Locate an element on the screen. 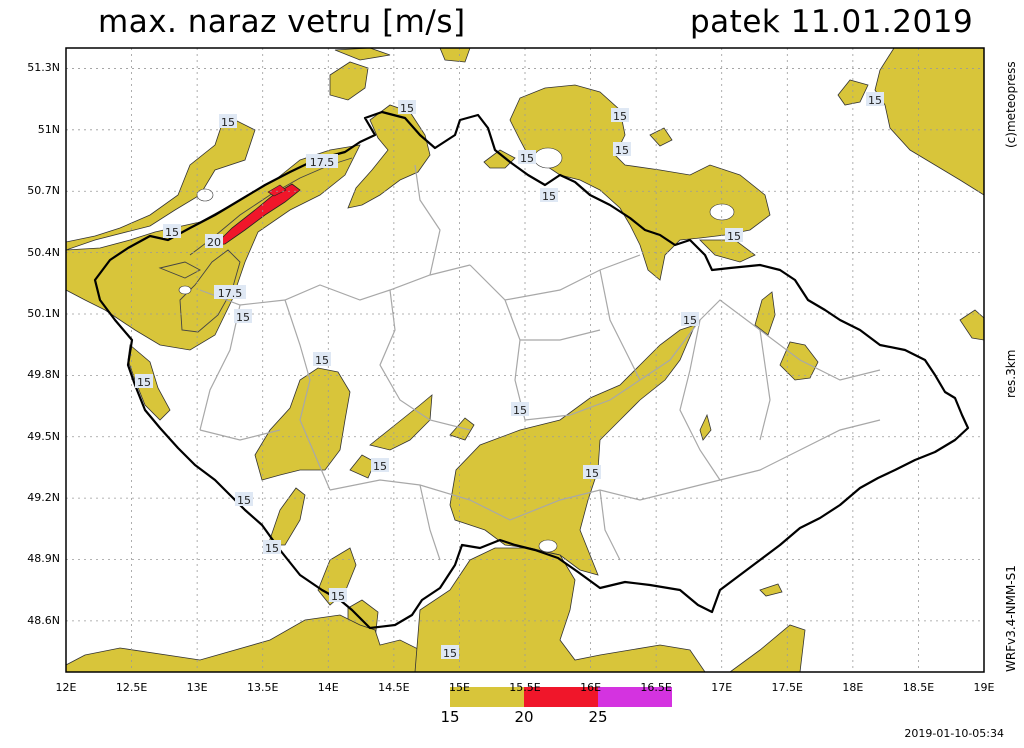 The width and height of the screenshot is (1024, 748). lon-tick-label: 14.5E is located at coordinates (394, 687).